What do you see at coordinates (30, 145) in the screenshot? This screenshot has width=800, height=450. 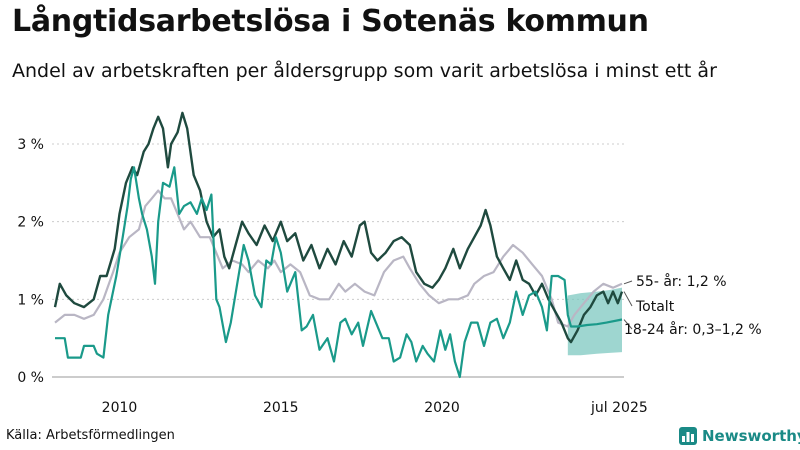 I see `y-tick-label: 3 %` at bounding box center [30, 145].